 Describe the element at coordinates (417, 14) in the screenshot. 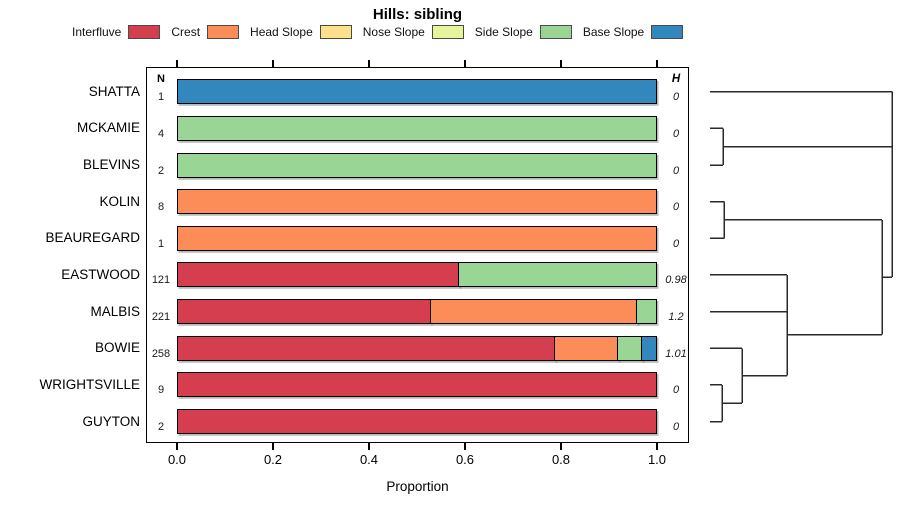

I see `chart-title: Hills: sibling` at that location.